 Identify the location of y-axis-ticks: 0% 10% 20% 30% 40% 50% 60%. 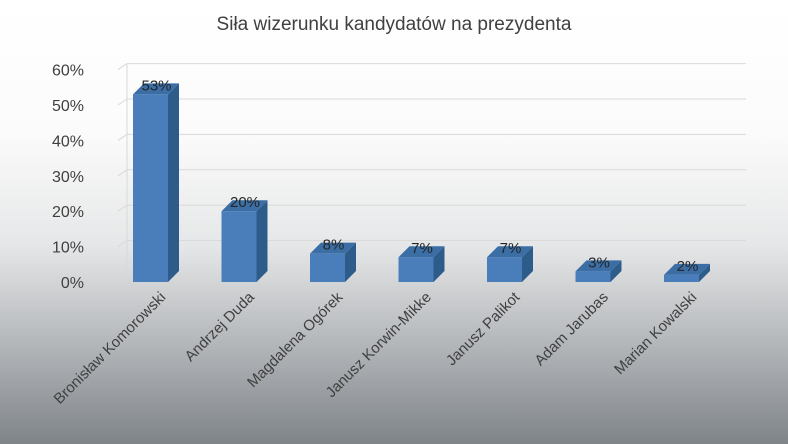
(68, 177).